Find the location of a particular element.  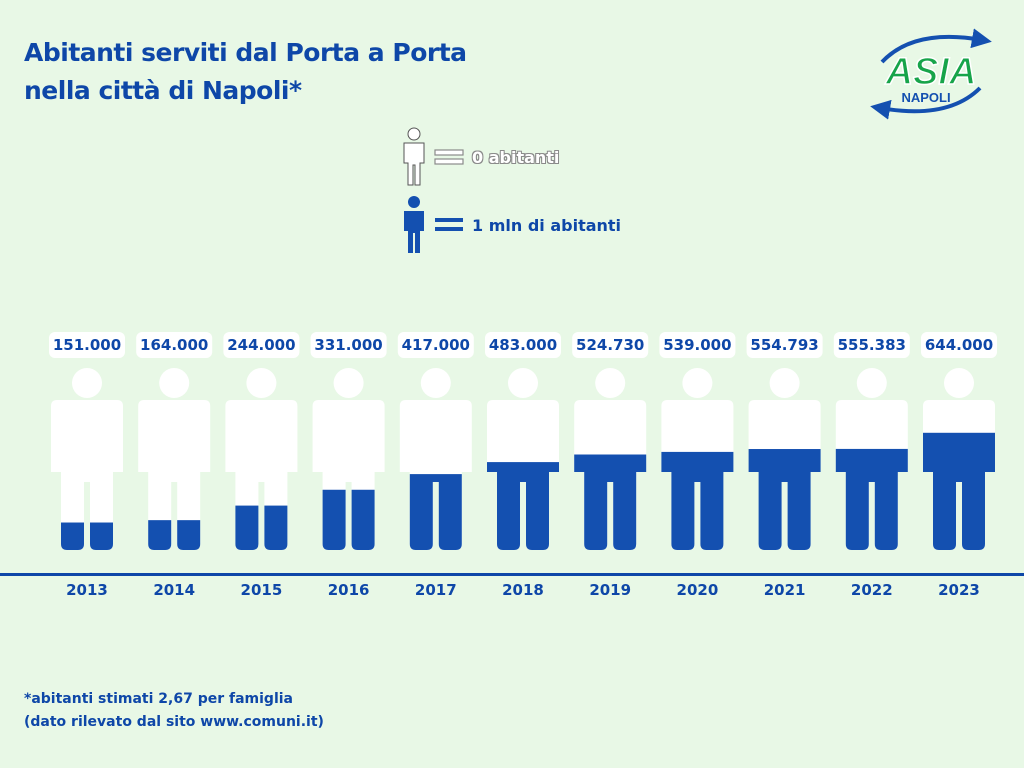

year-label: 2020 is located at coordinates (698, 590).